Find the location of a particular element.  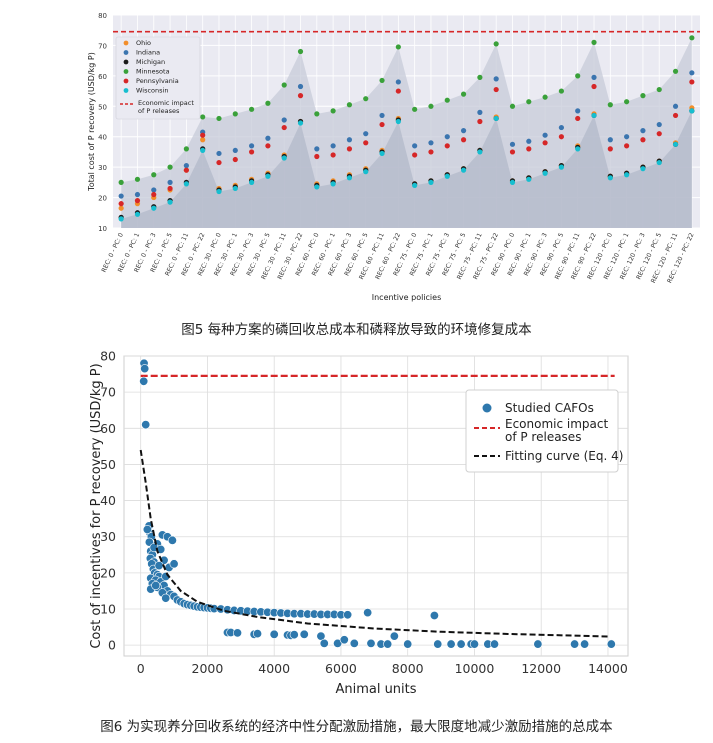

legend-label-economic-impact: of P releases is located at coordinates (543, 437).